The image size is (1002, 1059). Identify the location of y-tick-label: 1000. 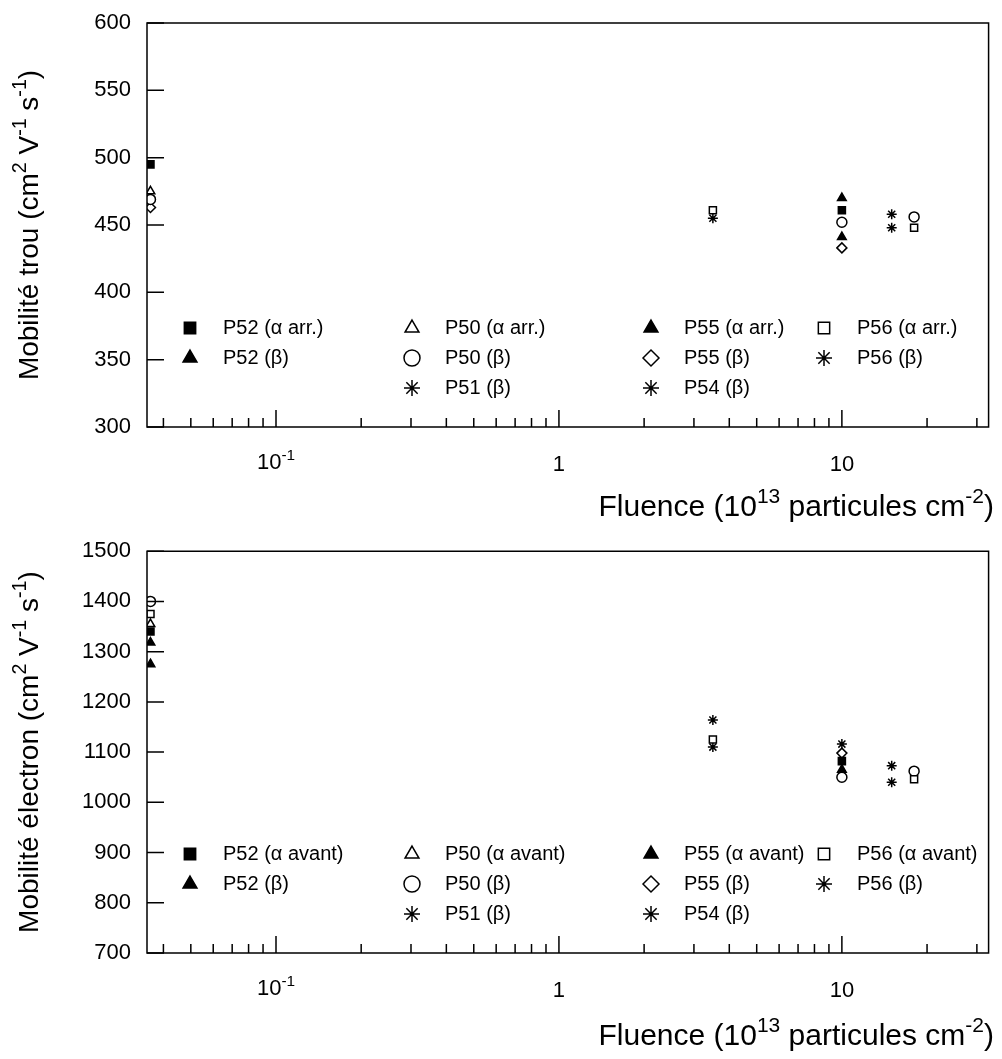
(106, 801).